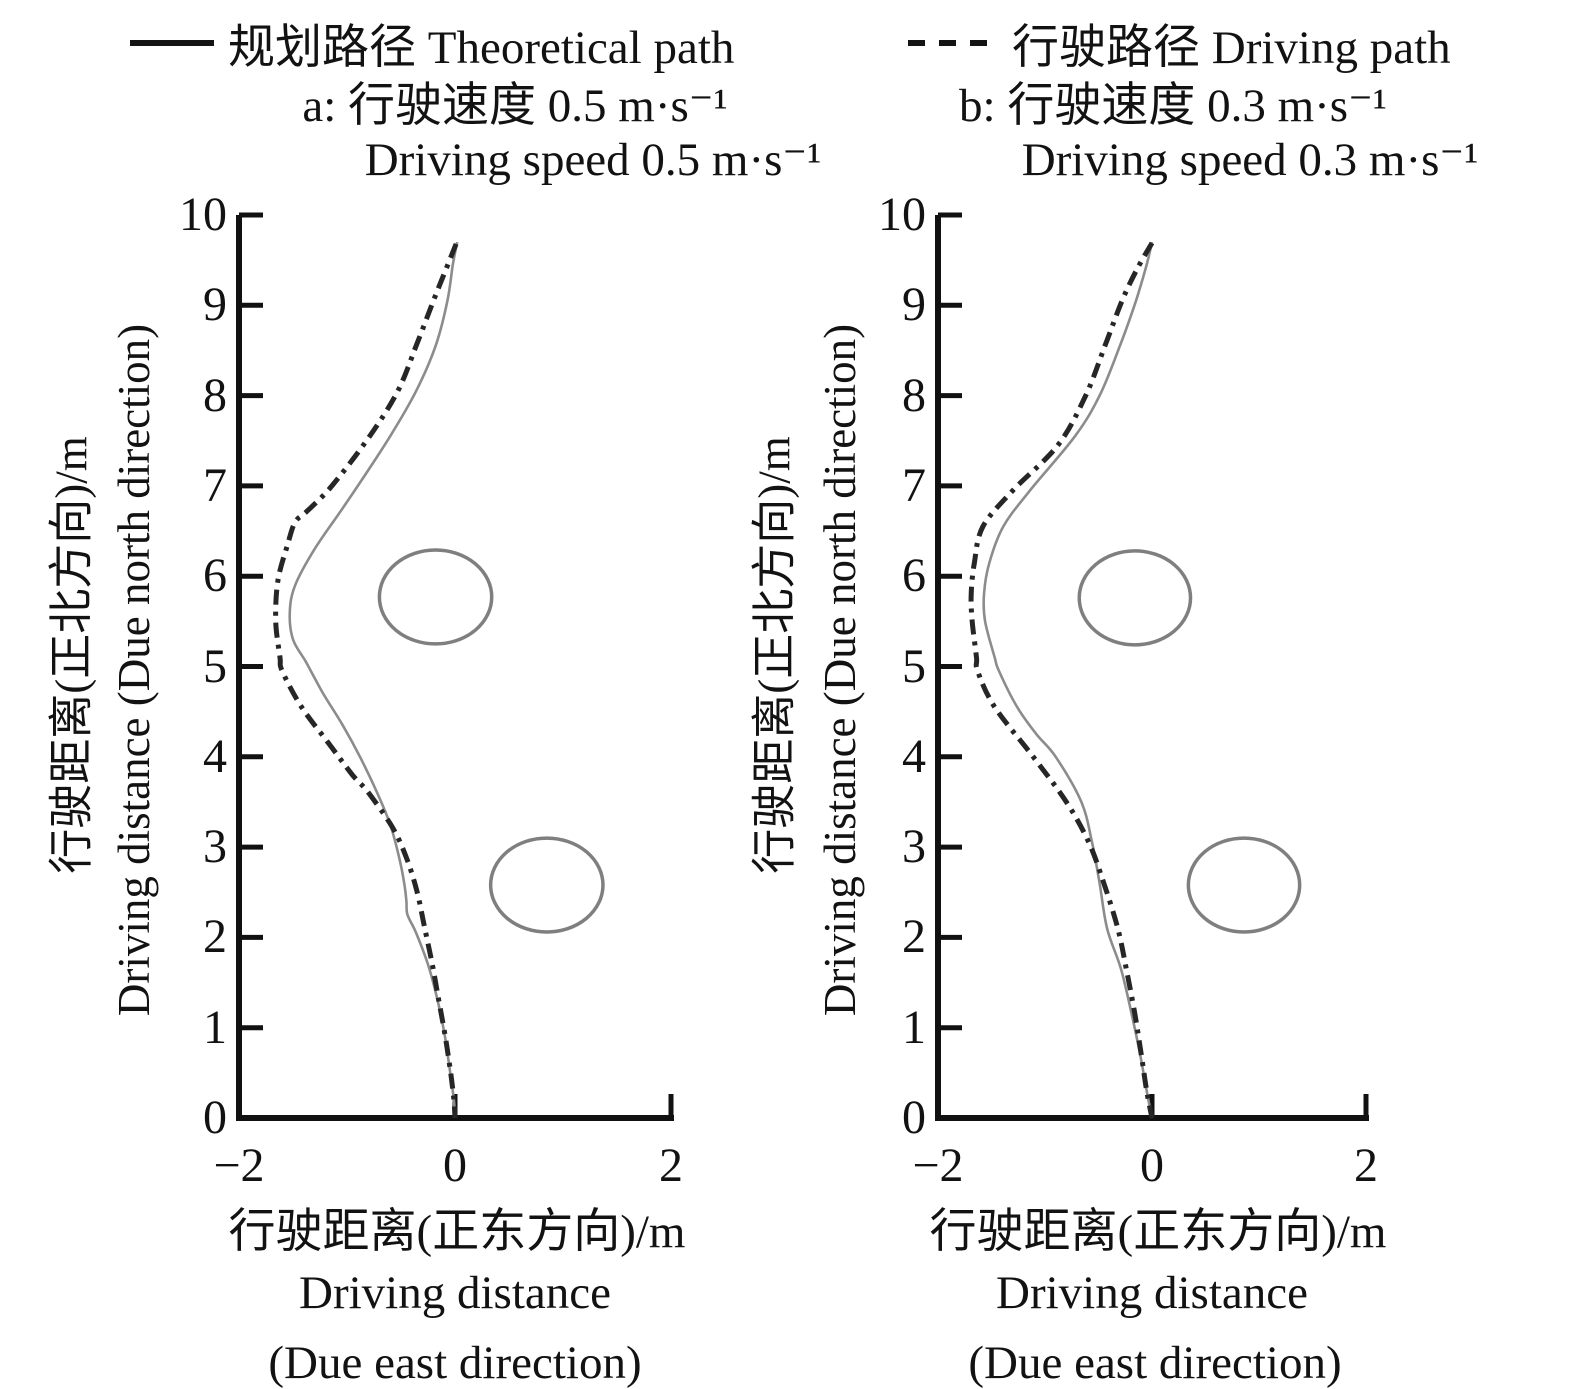 The width and height of the screenshot is (1575, 1389). What do you see at coordinates (1231, 48) in the screenshot?
I see `legend-label-driving: 行驶路径 Driving path` at bounding box center [1231, 48].